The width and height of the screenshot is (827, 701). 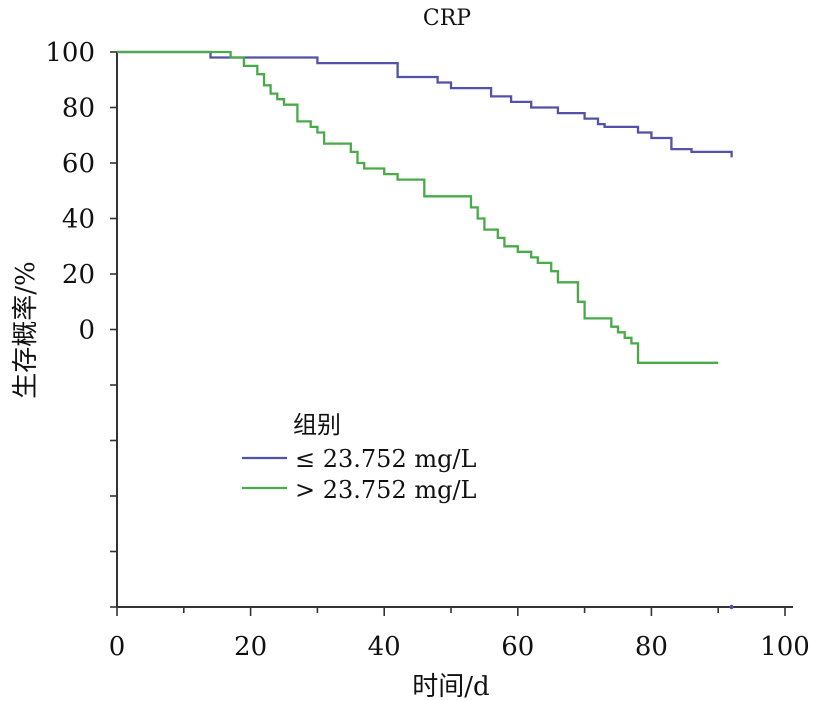 I want to click on y-tick-label: 80, so click(x=78, y=109).